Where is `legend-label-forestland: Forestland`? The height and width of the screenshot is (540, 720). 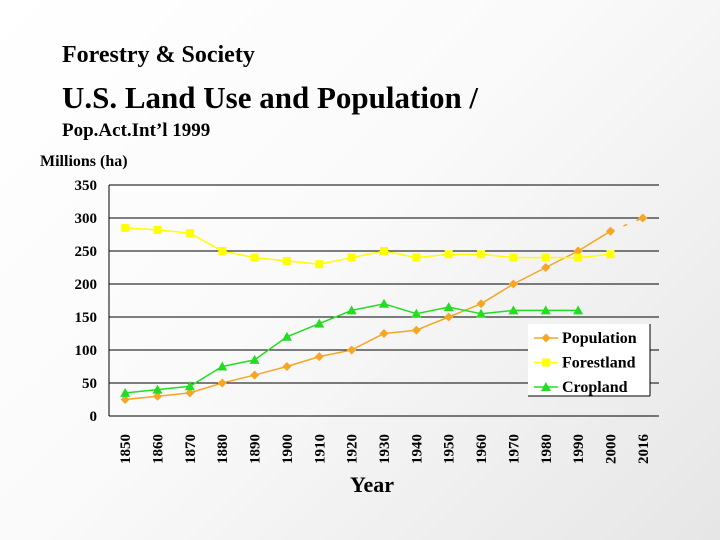 legend-label-forestland: Forestland is located at coordinates (599, 363).